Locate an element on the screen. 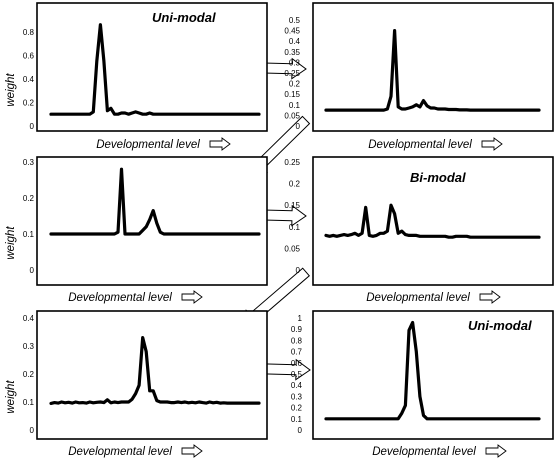 The height and width of the screenshot is (460, 557). y-tick-label: 1 is located at coordinates (300, 318).